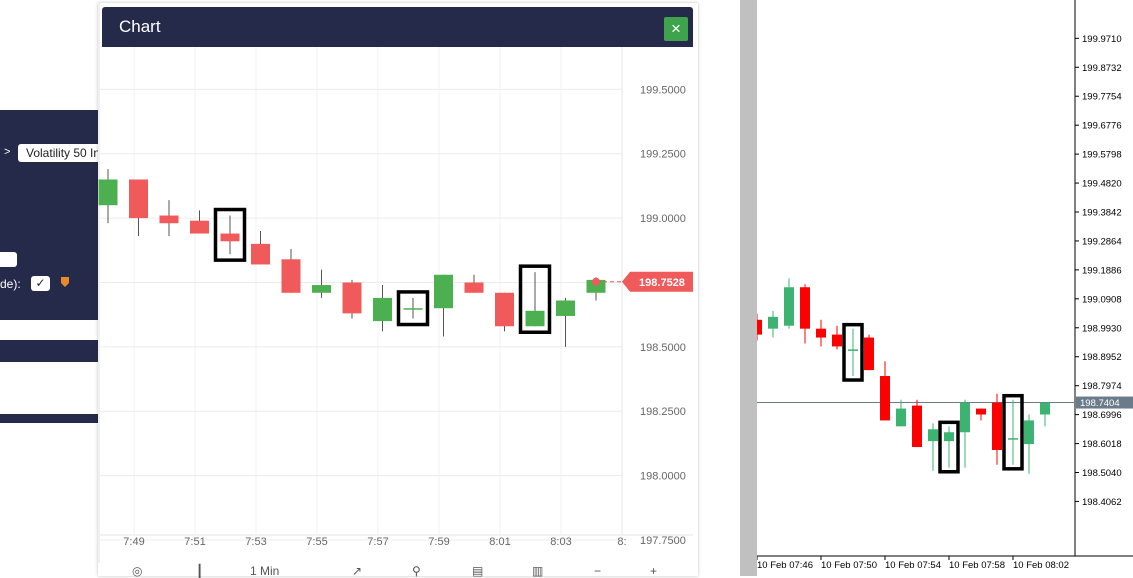 The width and height of the screenshot is (1133, 578). What do you see at coordinates (1102, 213) in the screenshot?
I see `y-tick-label: 199.3842` at bounding box center [1102, 213].